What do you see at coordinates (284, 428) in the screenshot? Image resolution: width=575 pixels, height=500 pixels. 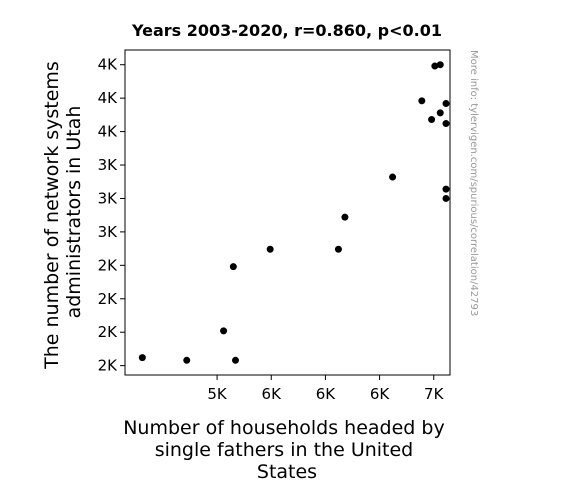 I see `x-axis-title-line-1: Number of households headed by` at bounding box center [284, 428].